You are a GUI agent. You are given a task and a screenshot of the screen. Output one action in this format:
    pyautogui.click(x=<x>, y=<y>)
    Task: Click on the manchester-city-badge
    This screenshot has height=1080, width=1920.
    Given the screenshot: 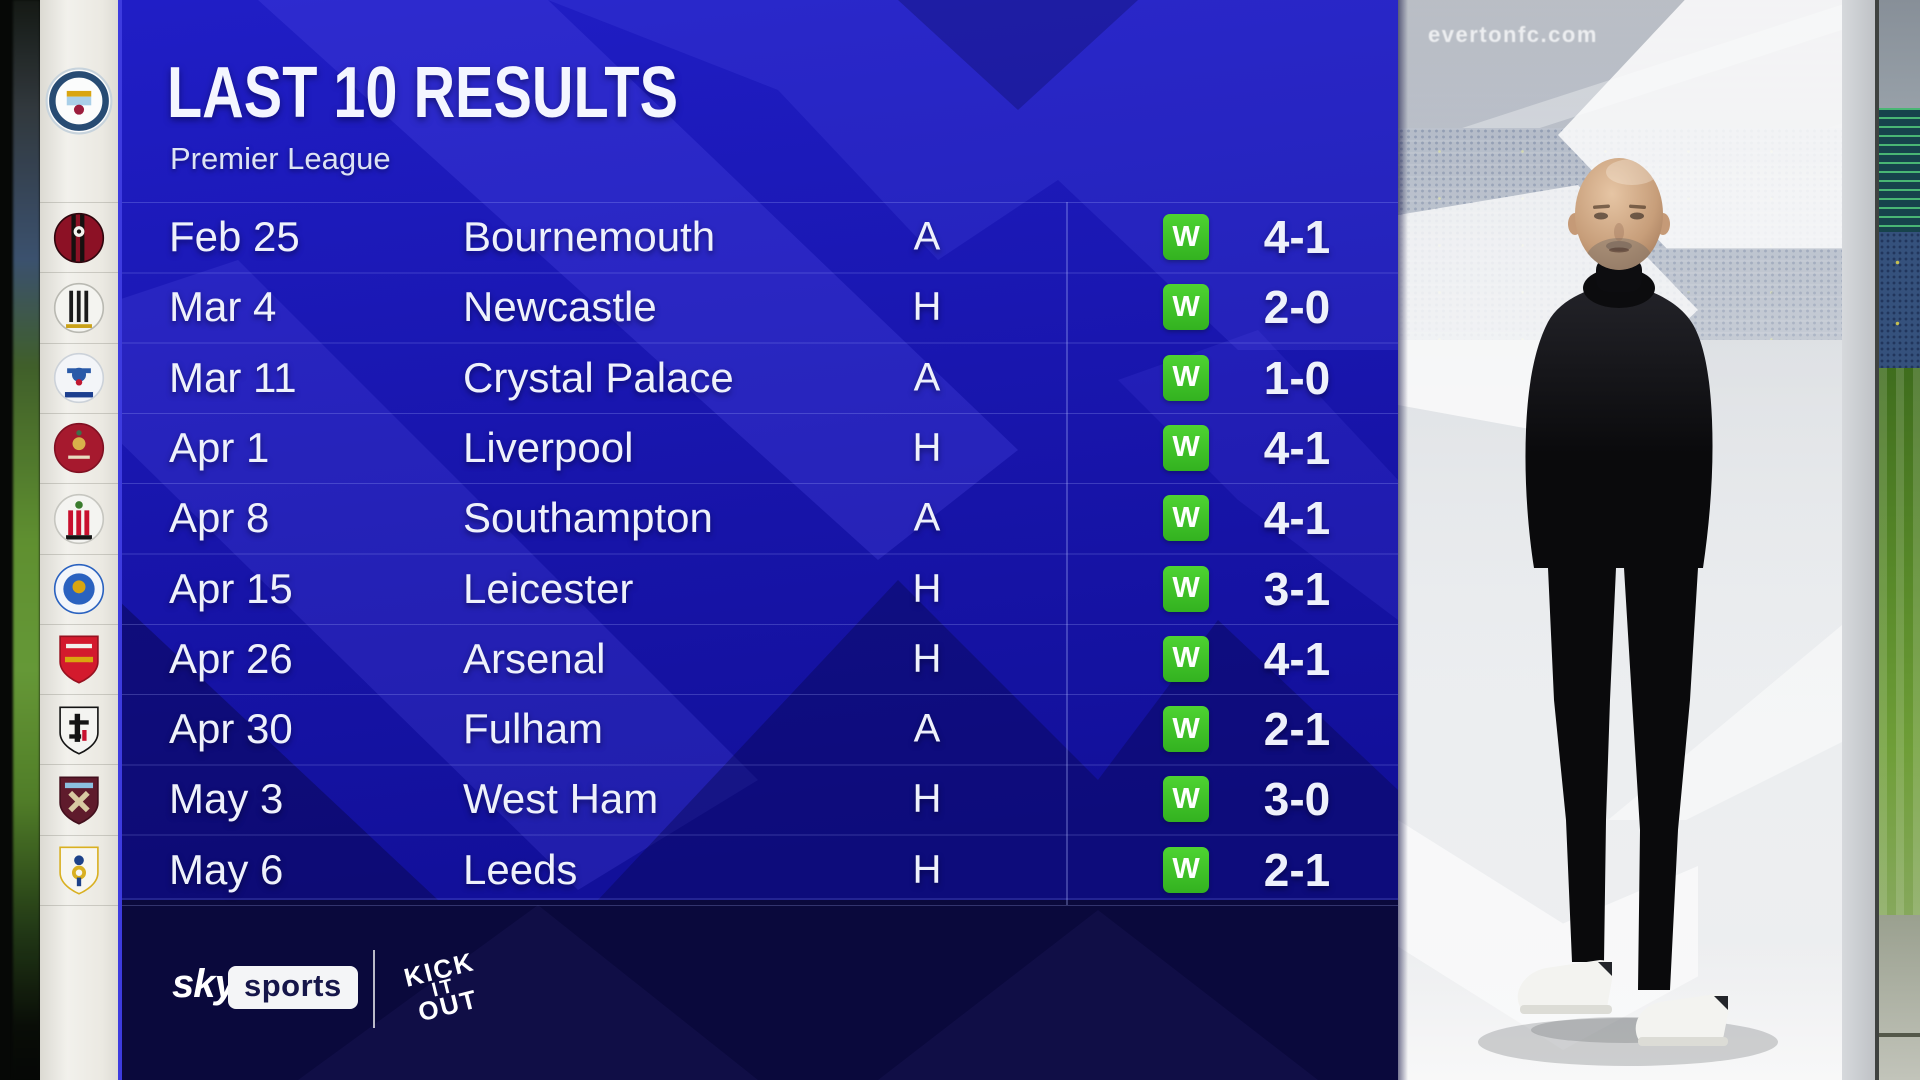 What is the action you would take?
    pyautogui.click(x=79, y=101)
    